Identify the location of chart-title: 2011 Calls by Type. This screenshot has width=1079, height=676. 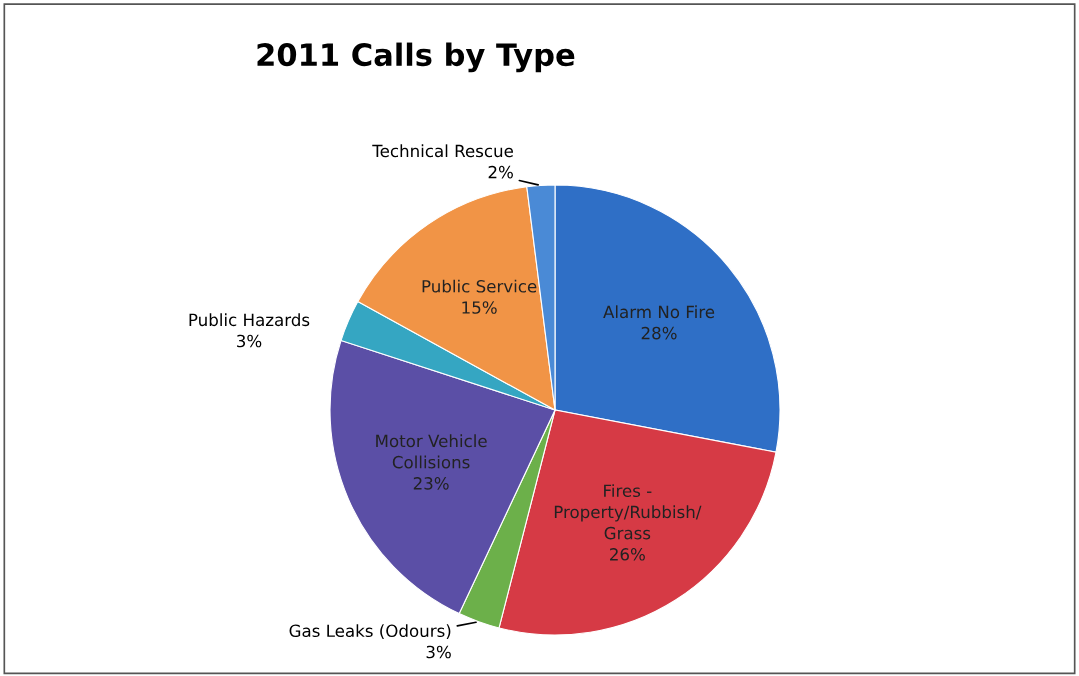
(416, 57).